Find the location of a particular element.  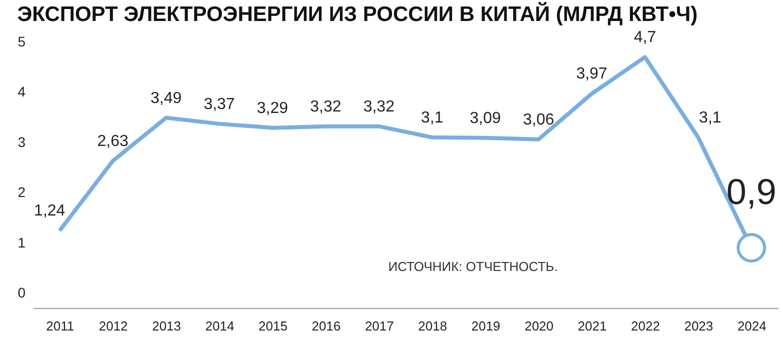

annotation: 0,9 is located at coordinates (751, 191).